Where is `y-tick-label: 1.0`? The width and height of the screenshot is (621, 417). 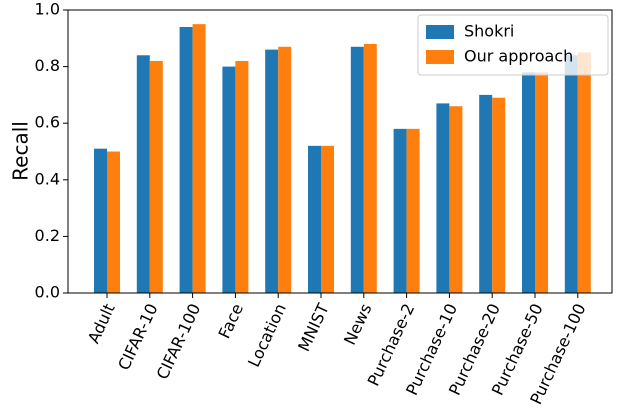 y-tick-label: 1.0 is located at coordinates (47, 9).